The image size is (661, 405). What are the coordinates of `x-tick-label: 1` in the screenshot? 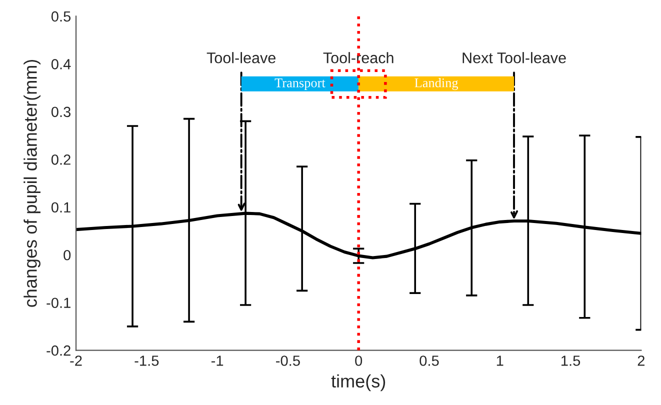 It's located at (500, 361).